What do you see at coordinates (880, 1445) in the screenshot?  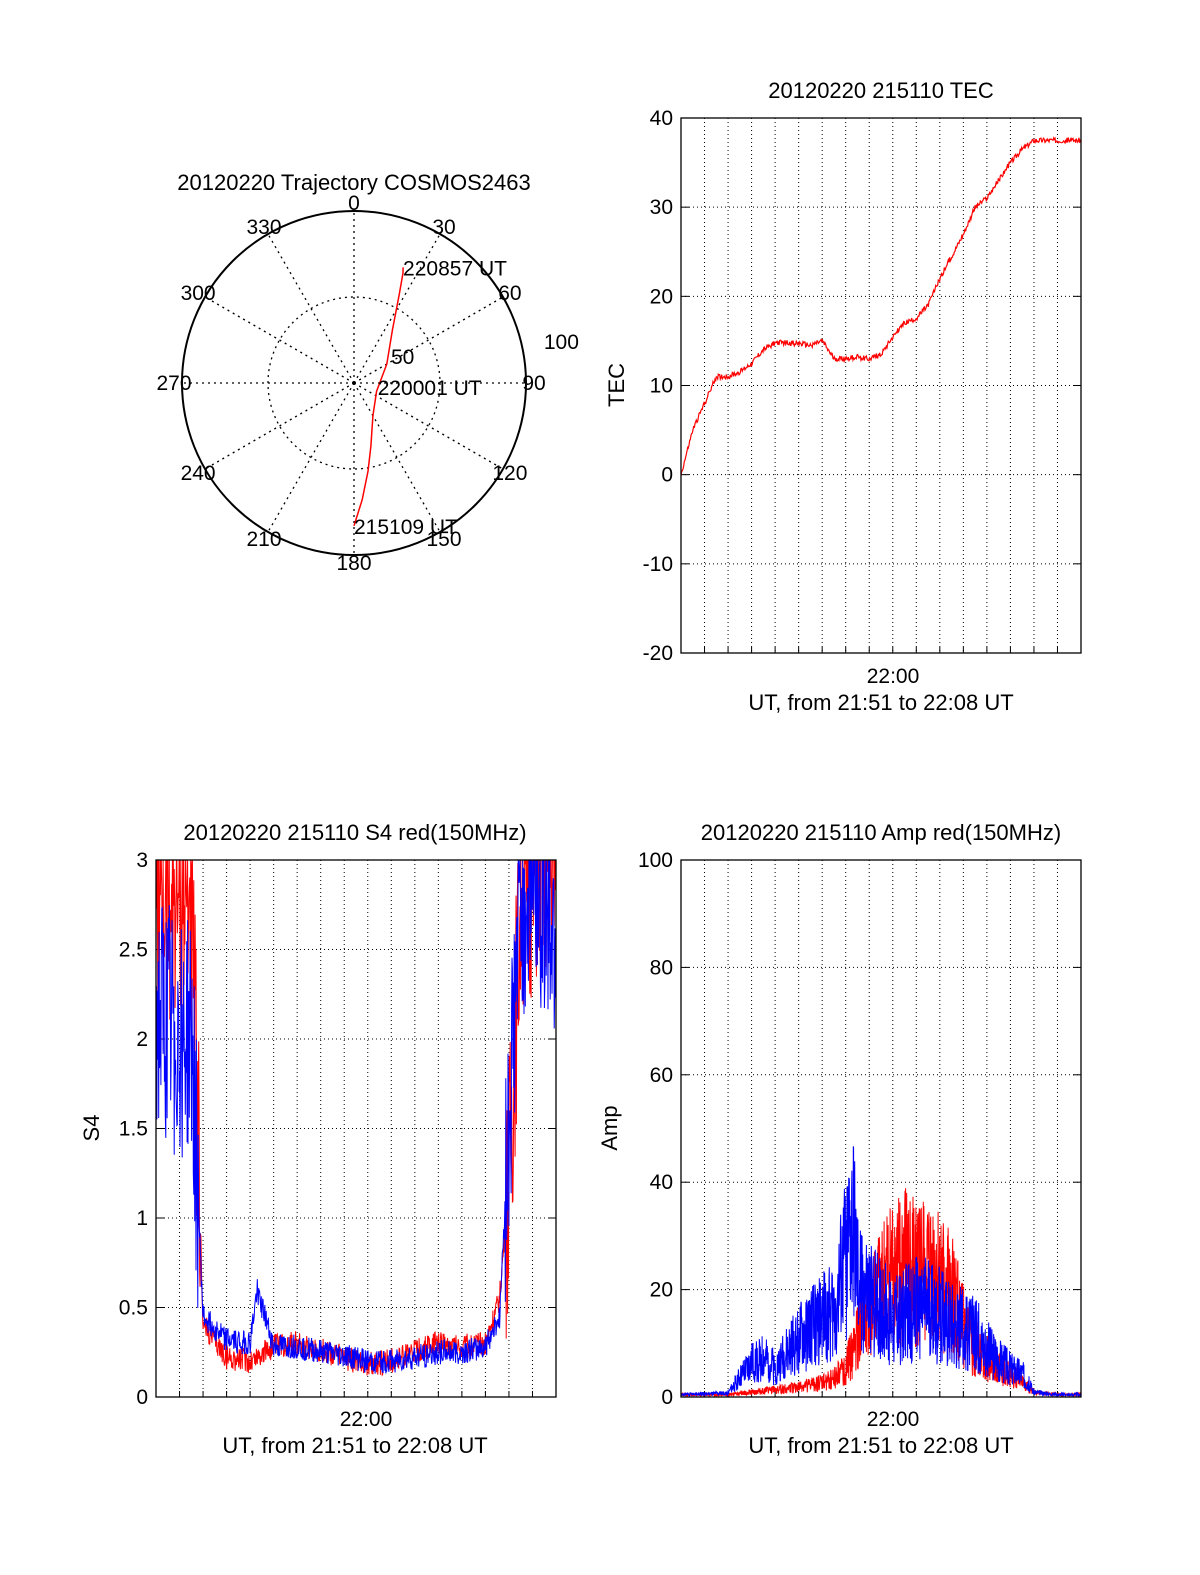 I see `amp-xlabel: UT, from 21:51 to 22:08 UT` at bounding box center [880, 1445].